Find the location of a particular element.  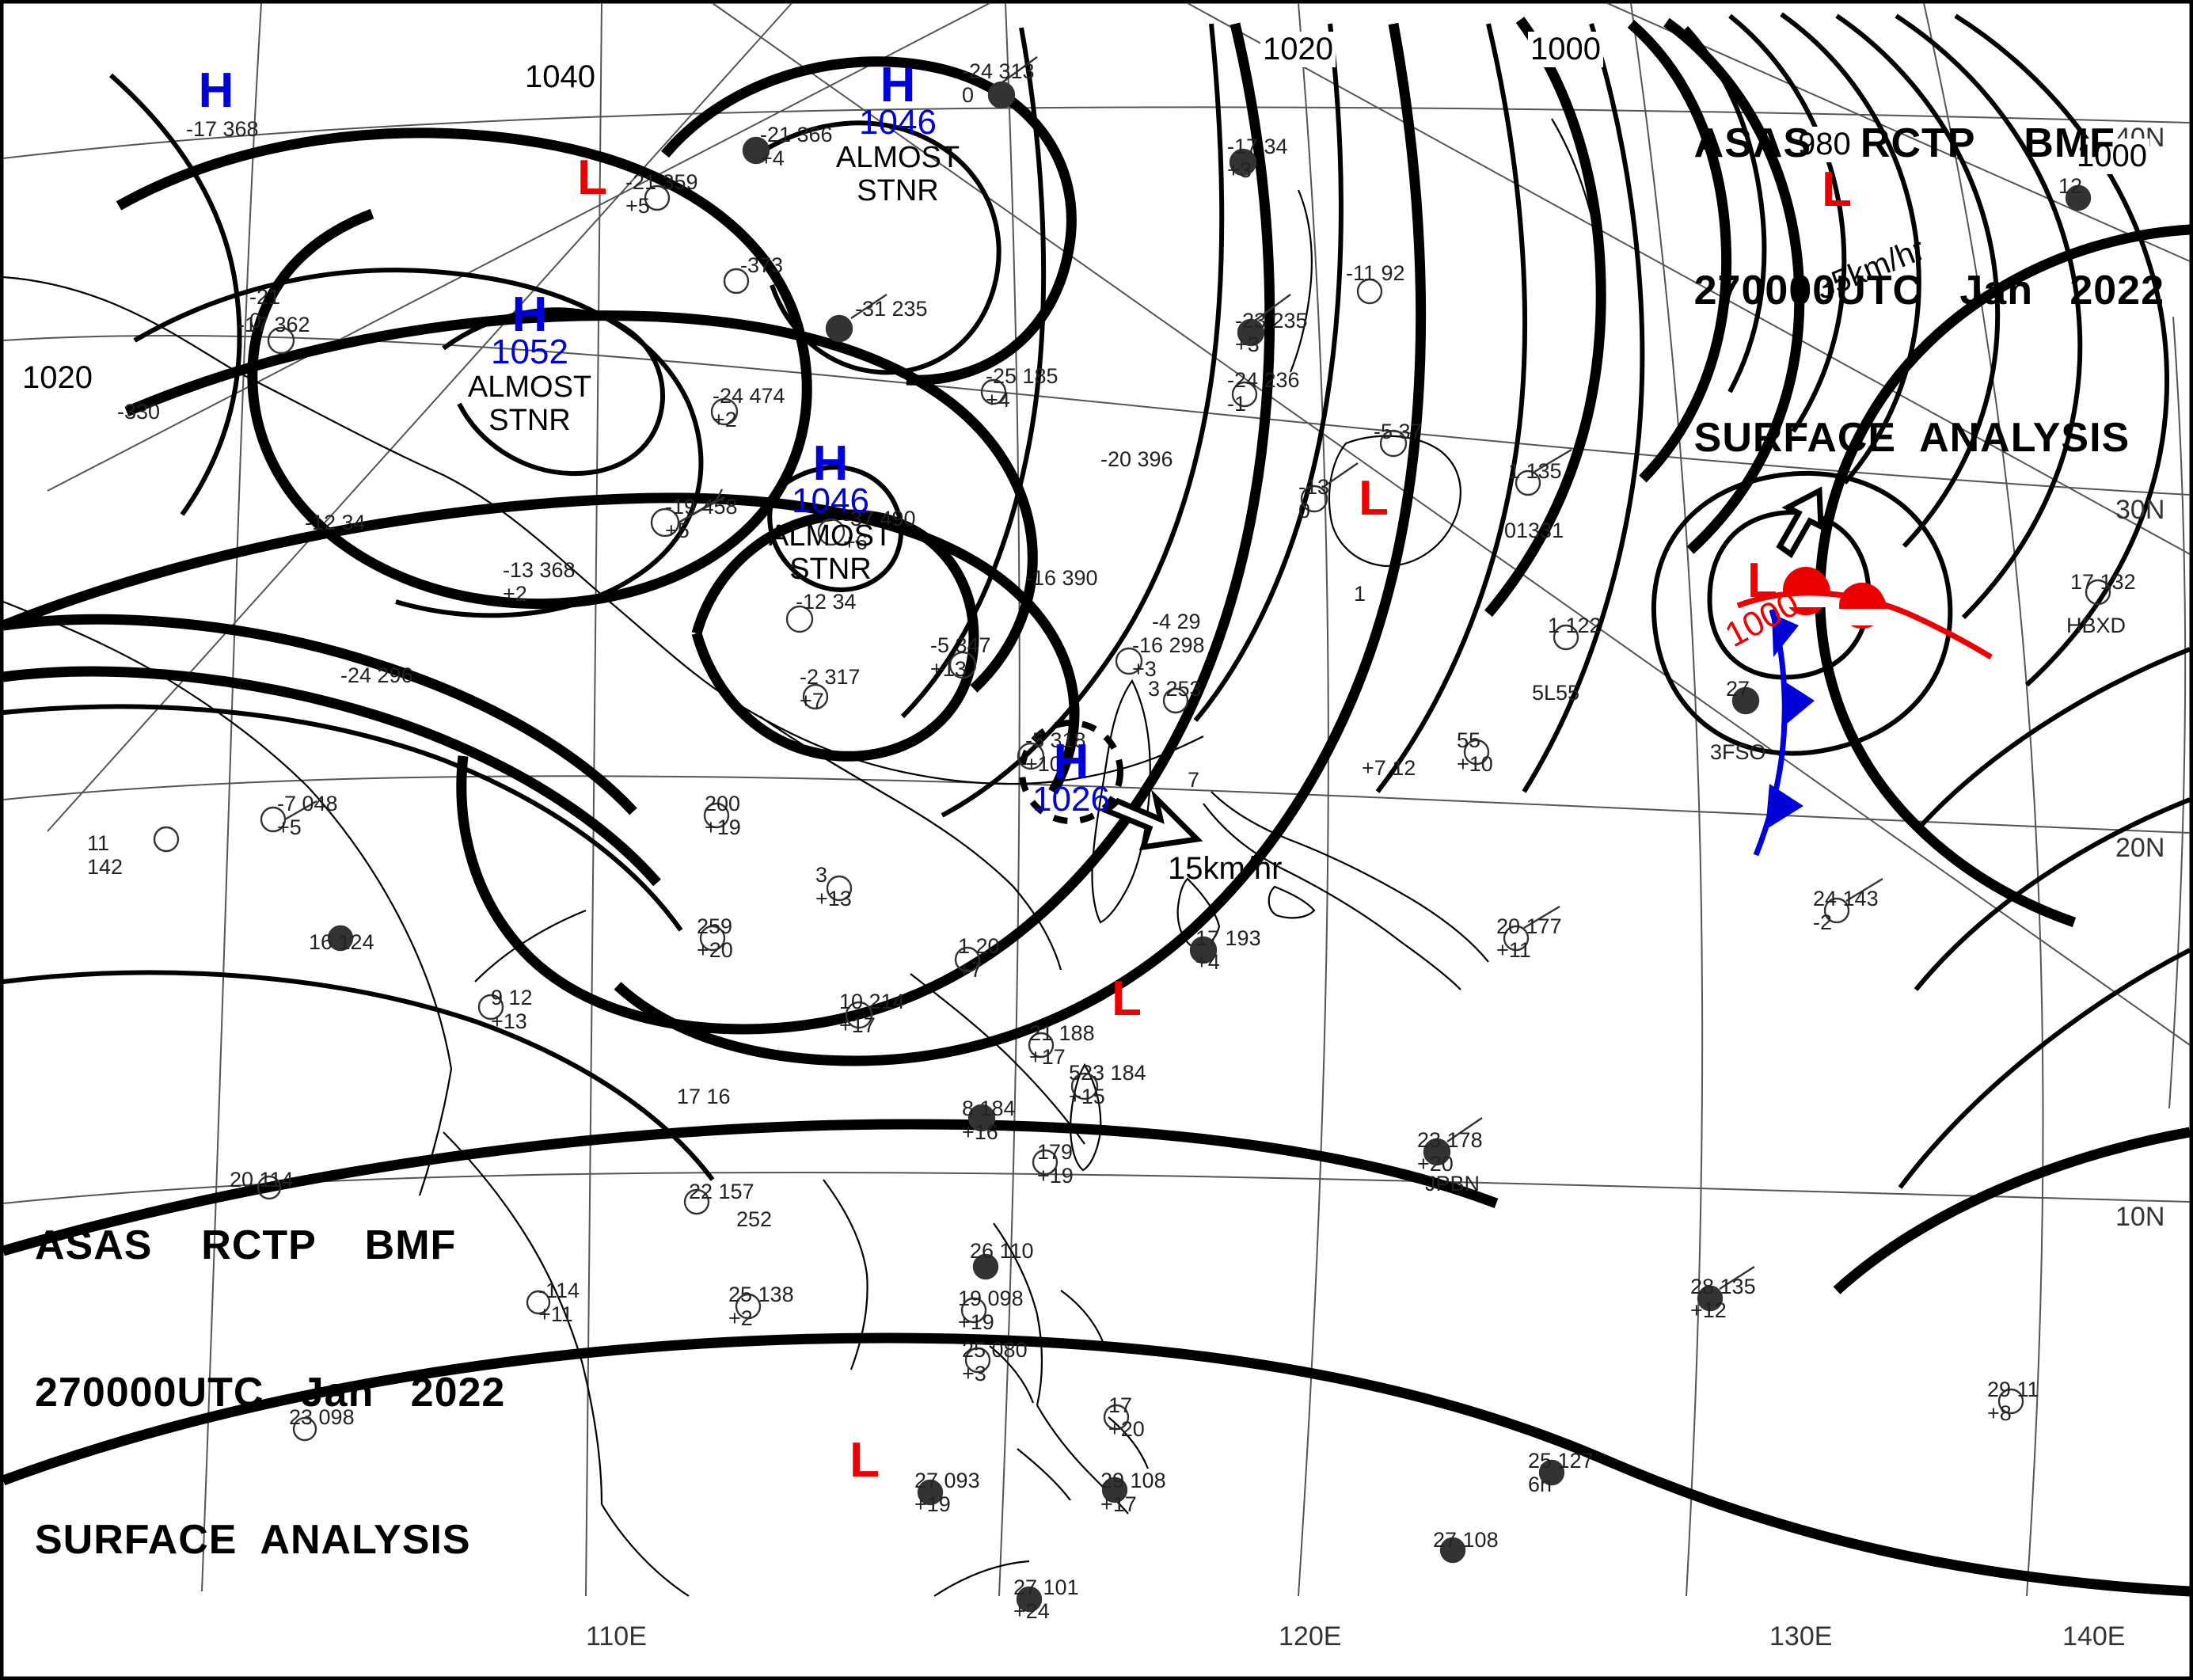

station-row-1: 21 188 is located at coordinates (1062, 1033).